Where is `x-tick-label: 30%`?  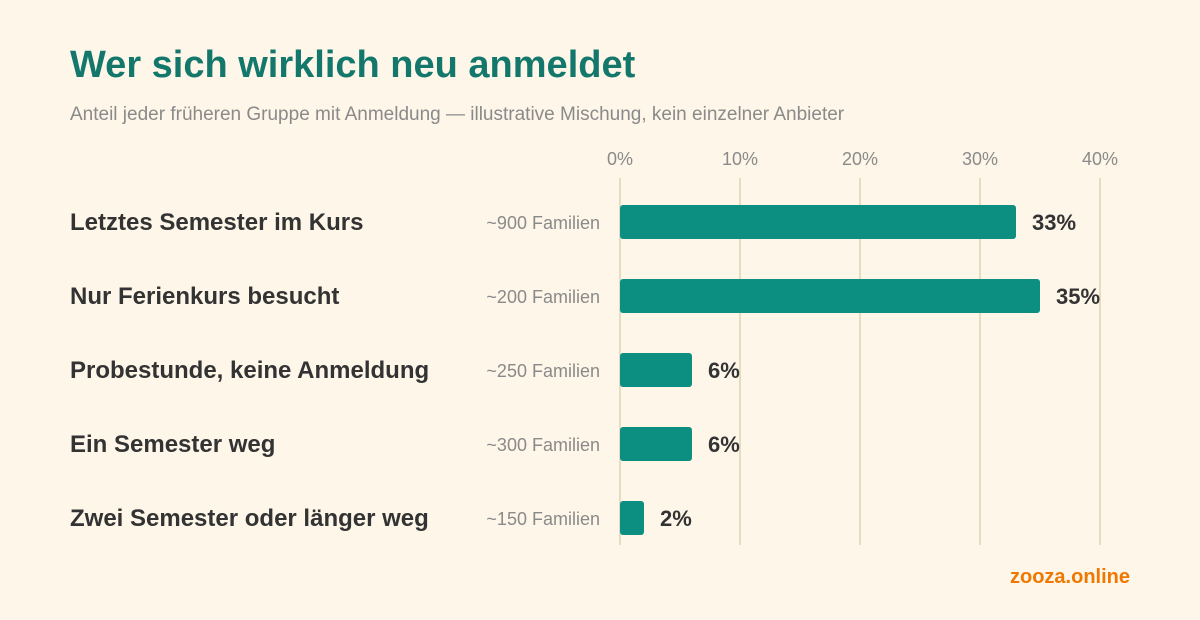 x-tick-label: 30% is located at coordinates (980, 159).